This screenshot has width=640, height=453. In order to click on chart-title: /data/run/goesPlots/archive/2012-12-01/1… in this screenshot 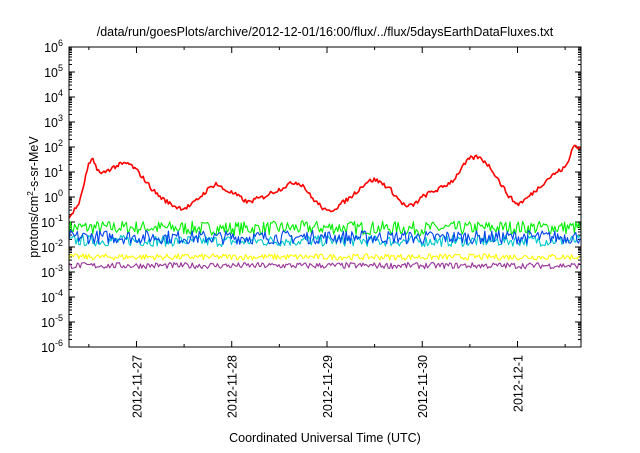, I will do `click(325, 32)`.